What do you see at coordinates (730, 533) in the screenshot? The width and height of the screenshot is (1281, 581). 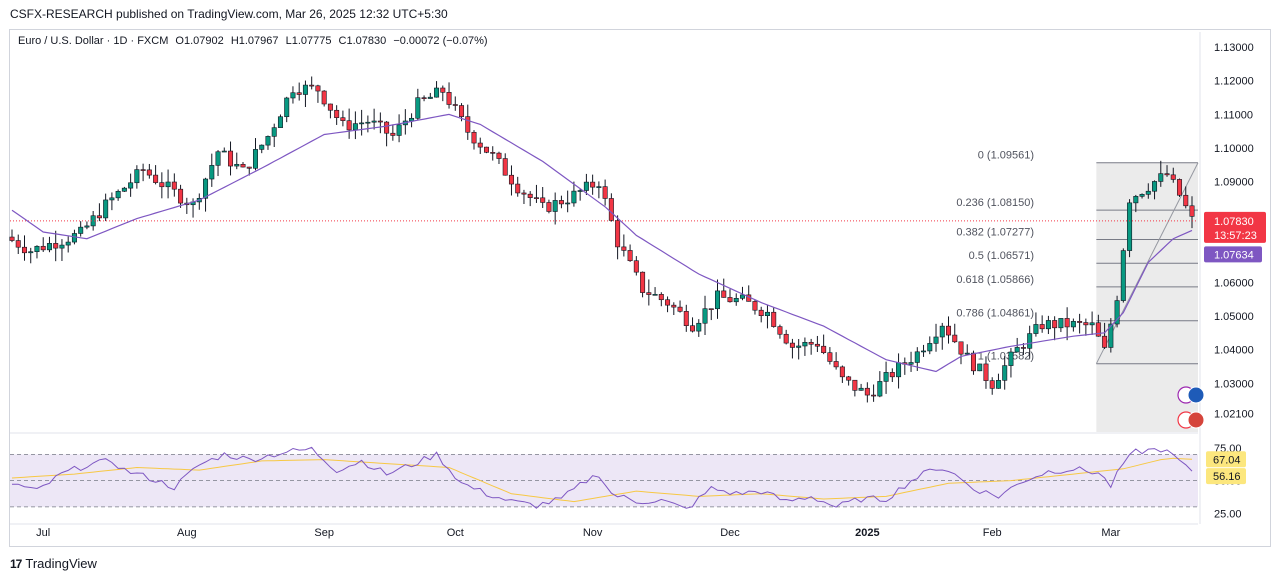 I see `time-tick-label: Dec` at bounding box center [730, 533].